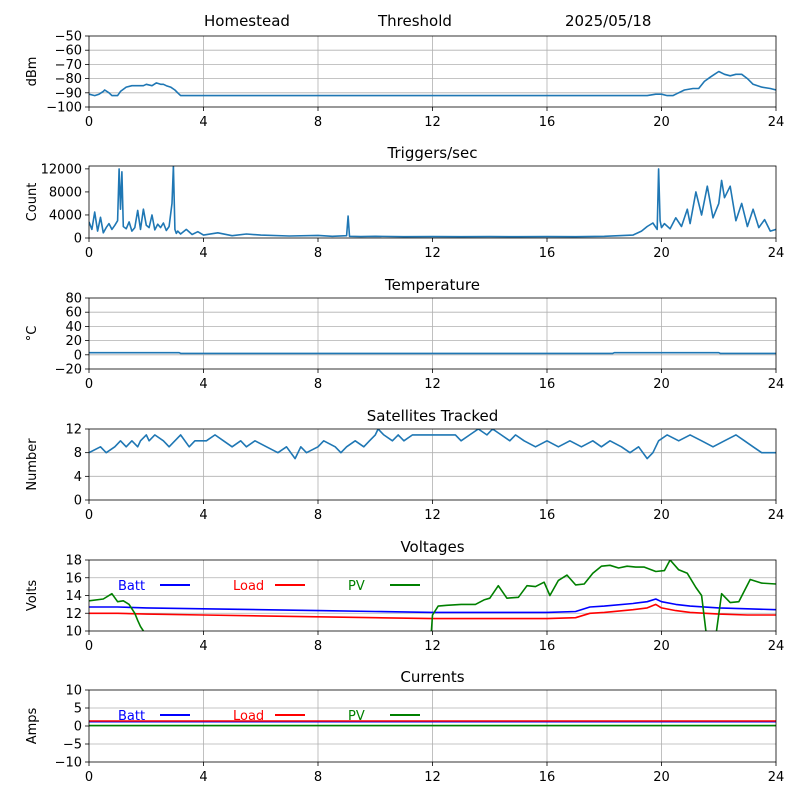 Image resolution: width=800 pixels, height=800 pixels. Describe the element at coordinates (661, 777) in the screenshot. I see `currents-xtick-label: 20` at that location.